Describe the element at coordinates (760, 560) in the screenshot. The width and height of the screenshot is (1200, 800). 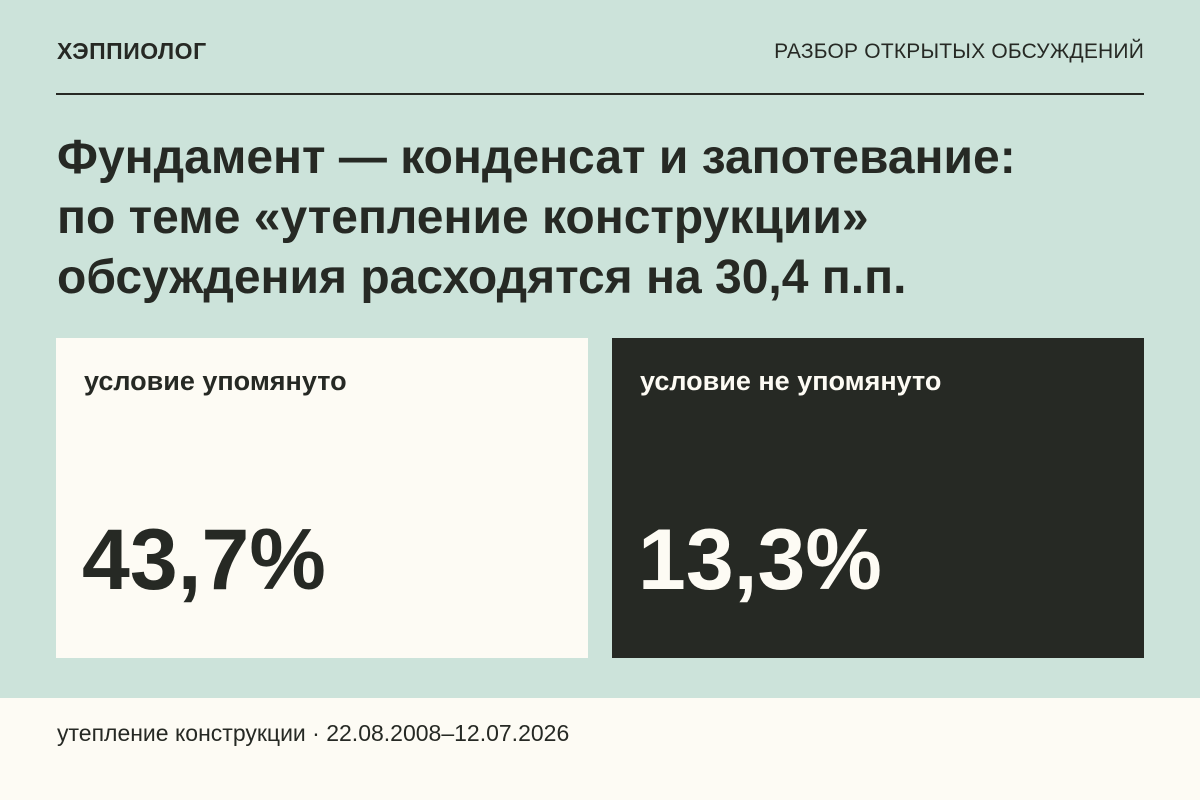
I see `stat-card-value: 13,3%` at that location.